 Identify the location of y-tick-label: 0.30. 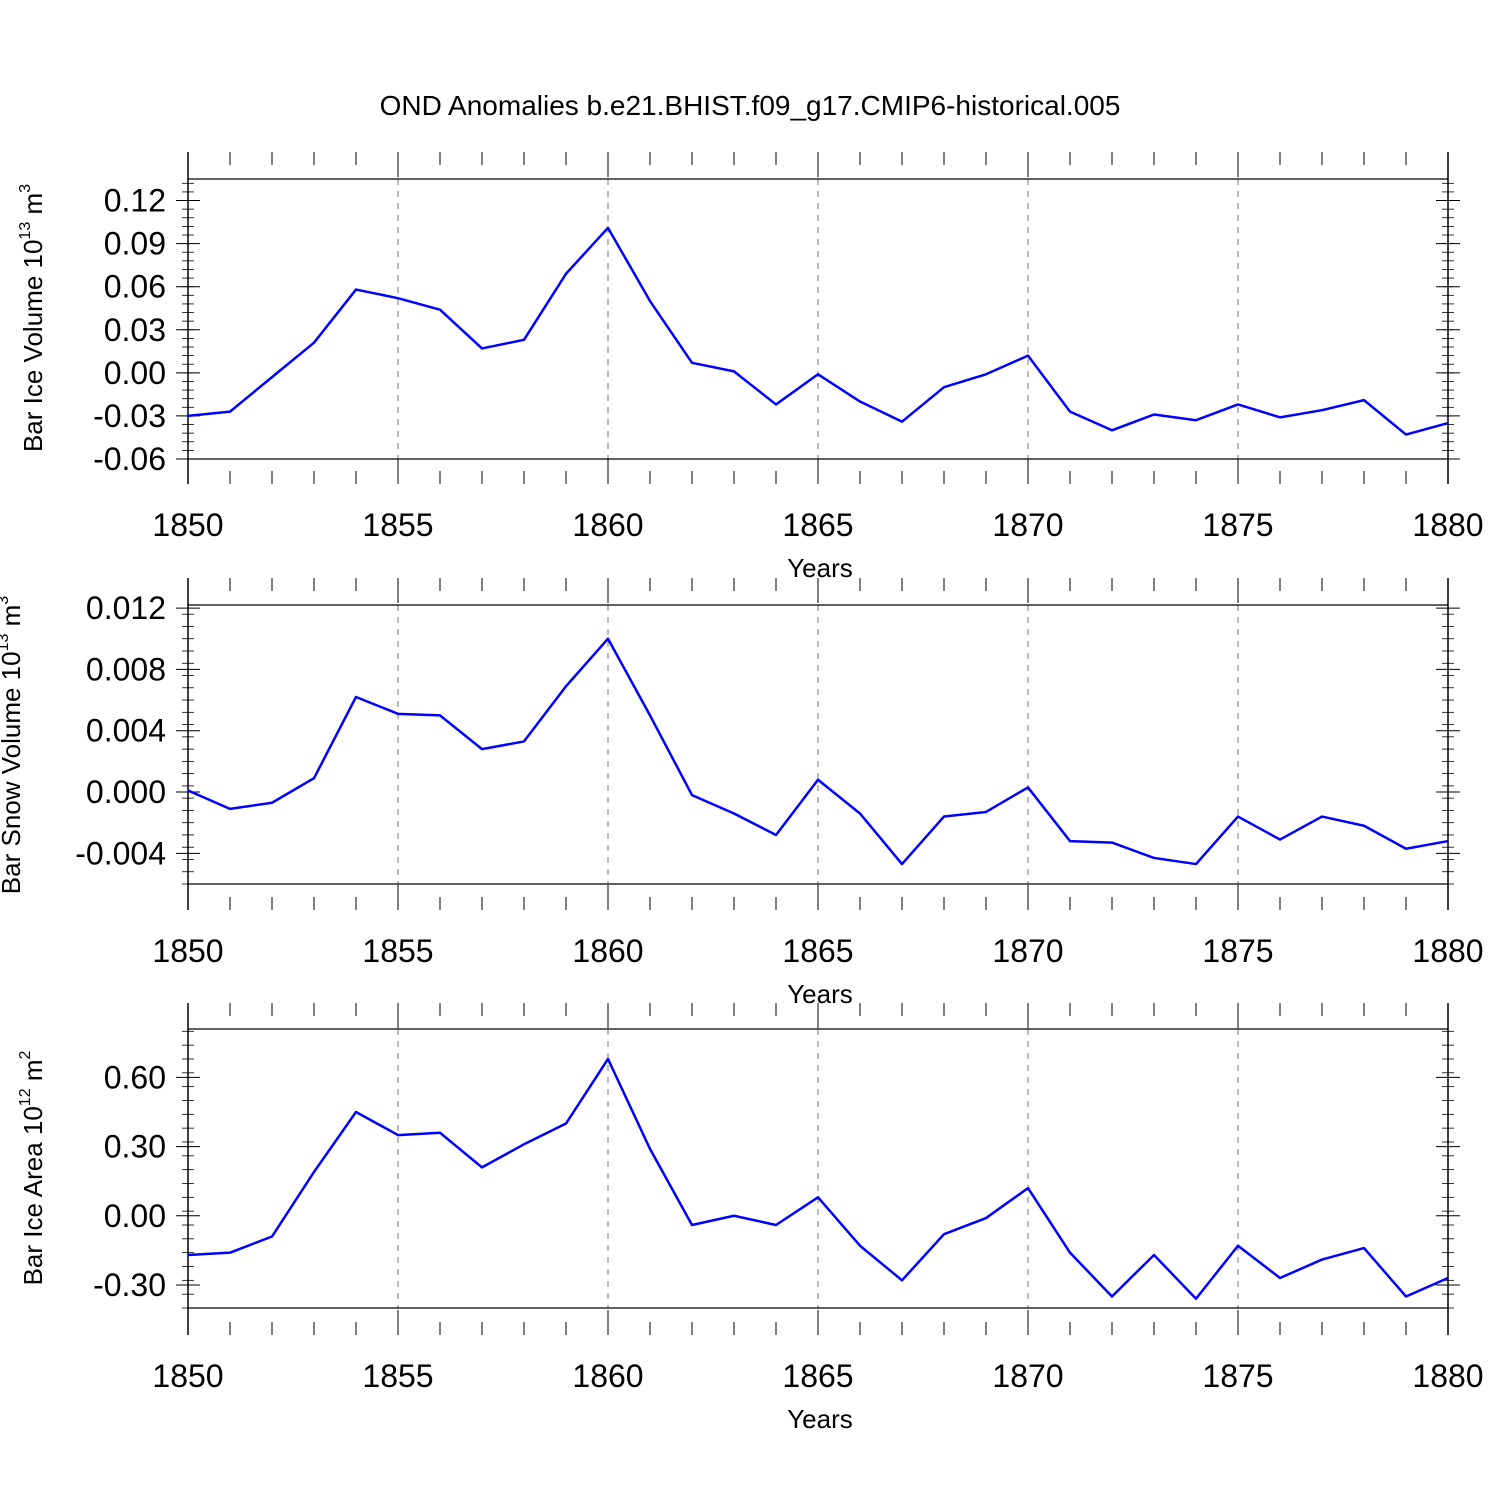
(135, 1147).